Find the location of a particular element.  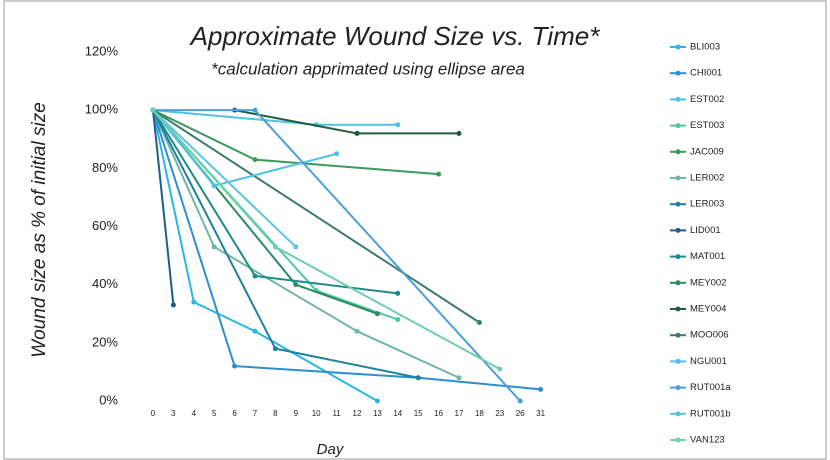

y-tick-label: 20% is located at coordinates (105, 341).